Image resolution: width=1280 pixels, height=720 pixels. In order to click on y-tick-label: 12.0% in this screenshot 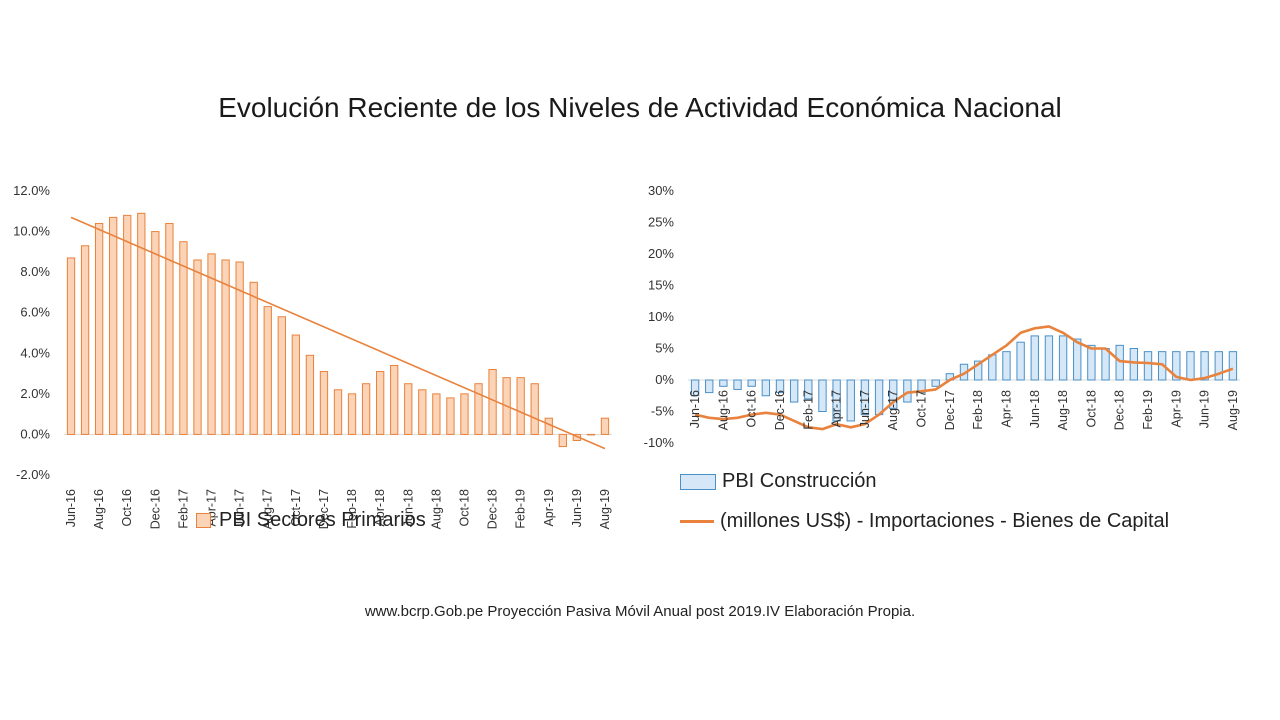, I will do `click(31, 190)`.